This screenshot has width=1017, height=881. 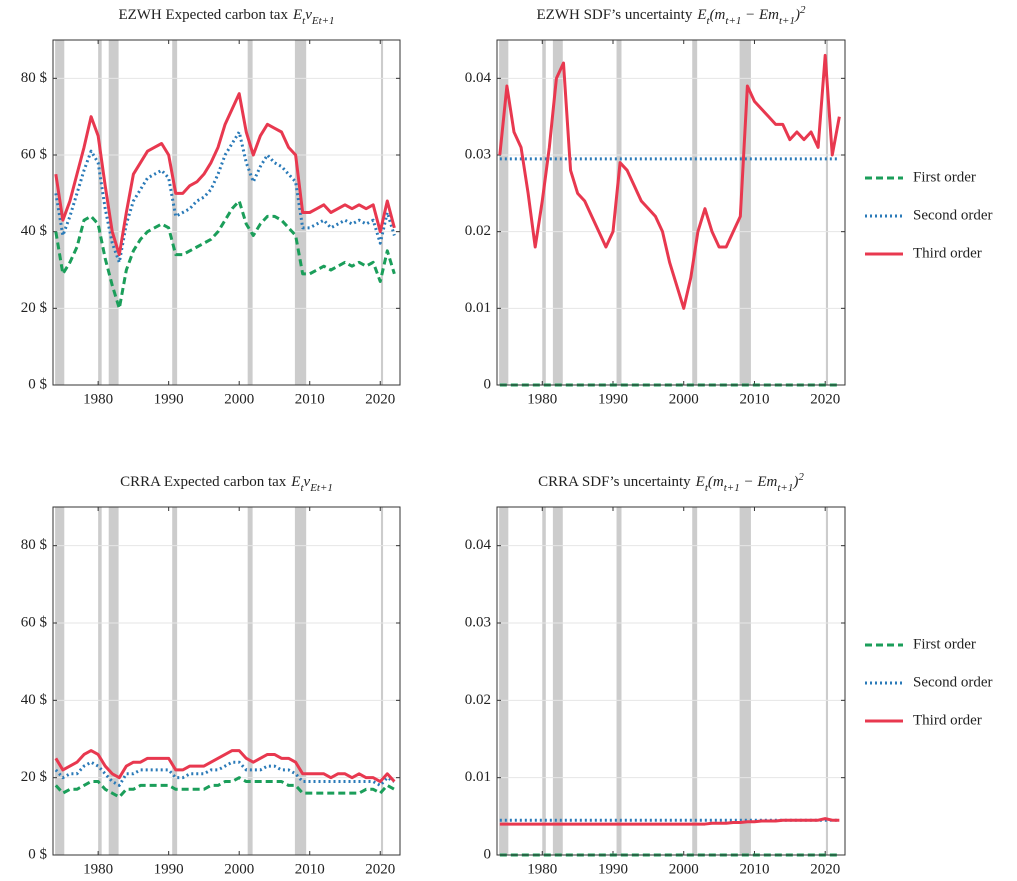 What do you see at coordinates (203, 482) in the screenshot?
I see `title-text: CRRA Expected carbon tax` at bounding box center [203, 482].